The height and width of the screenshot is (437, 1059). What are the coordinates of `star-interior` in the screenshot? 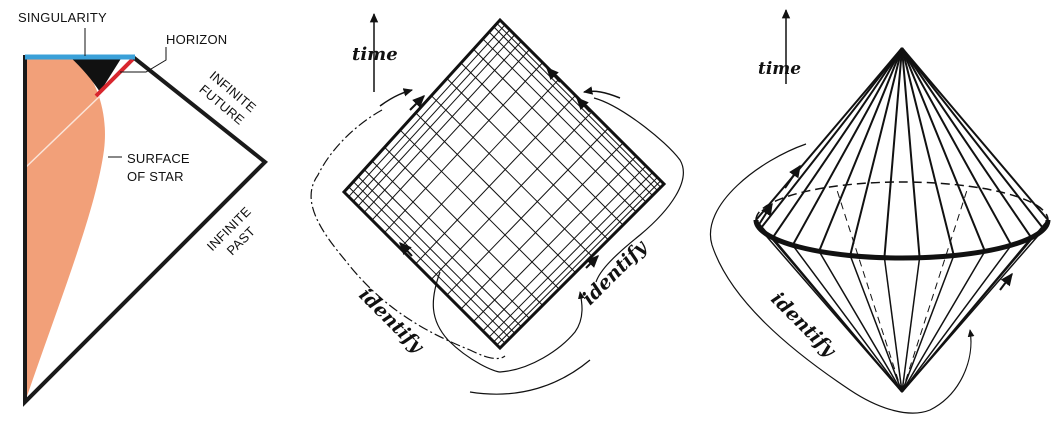 It's located at (65, 229).